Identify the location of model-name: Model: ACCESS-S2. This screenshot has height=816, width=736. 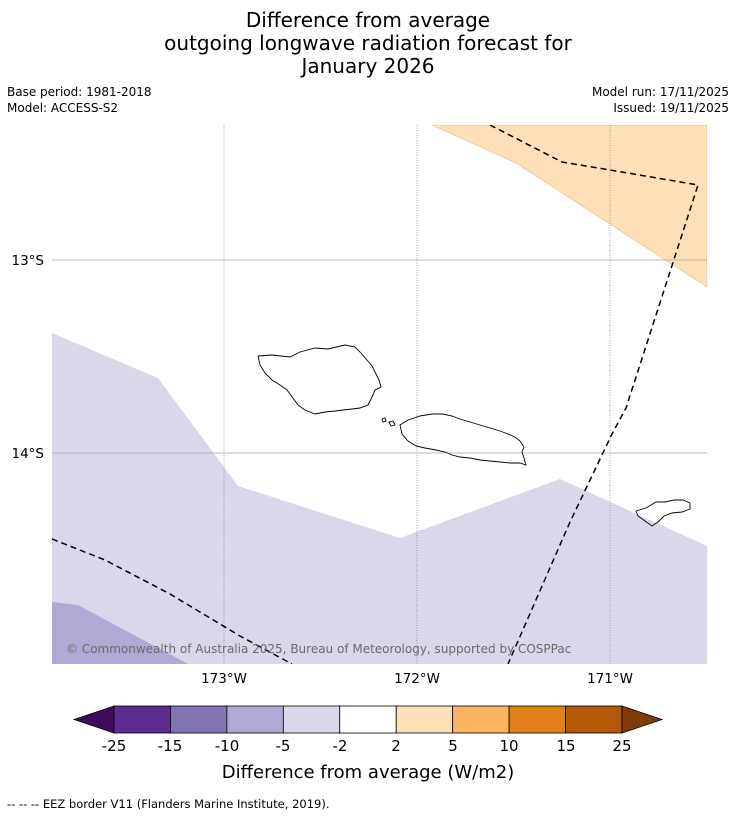
(63, 108).